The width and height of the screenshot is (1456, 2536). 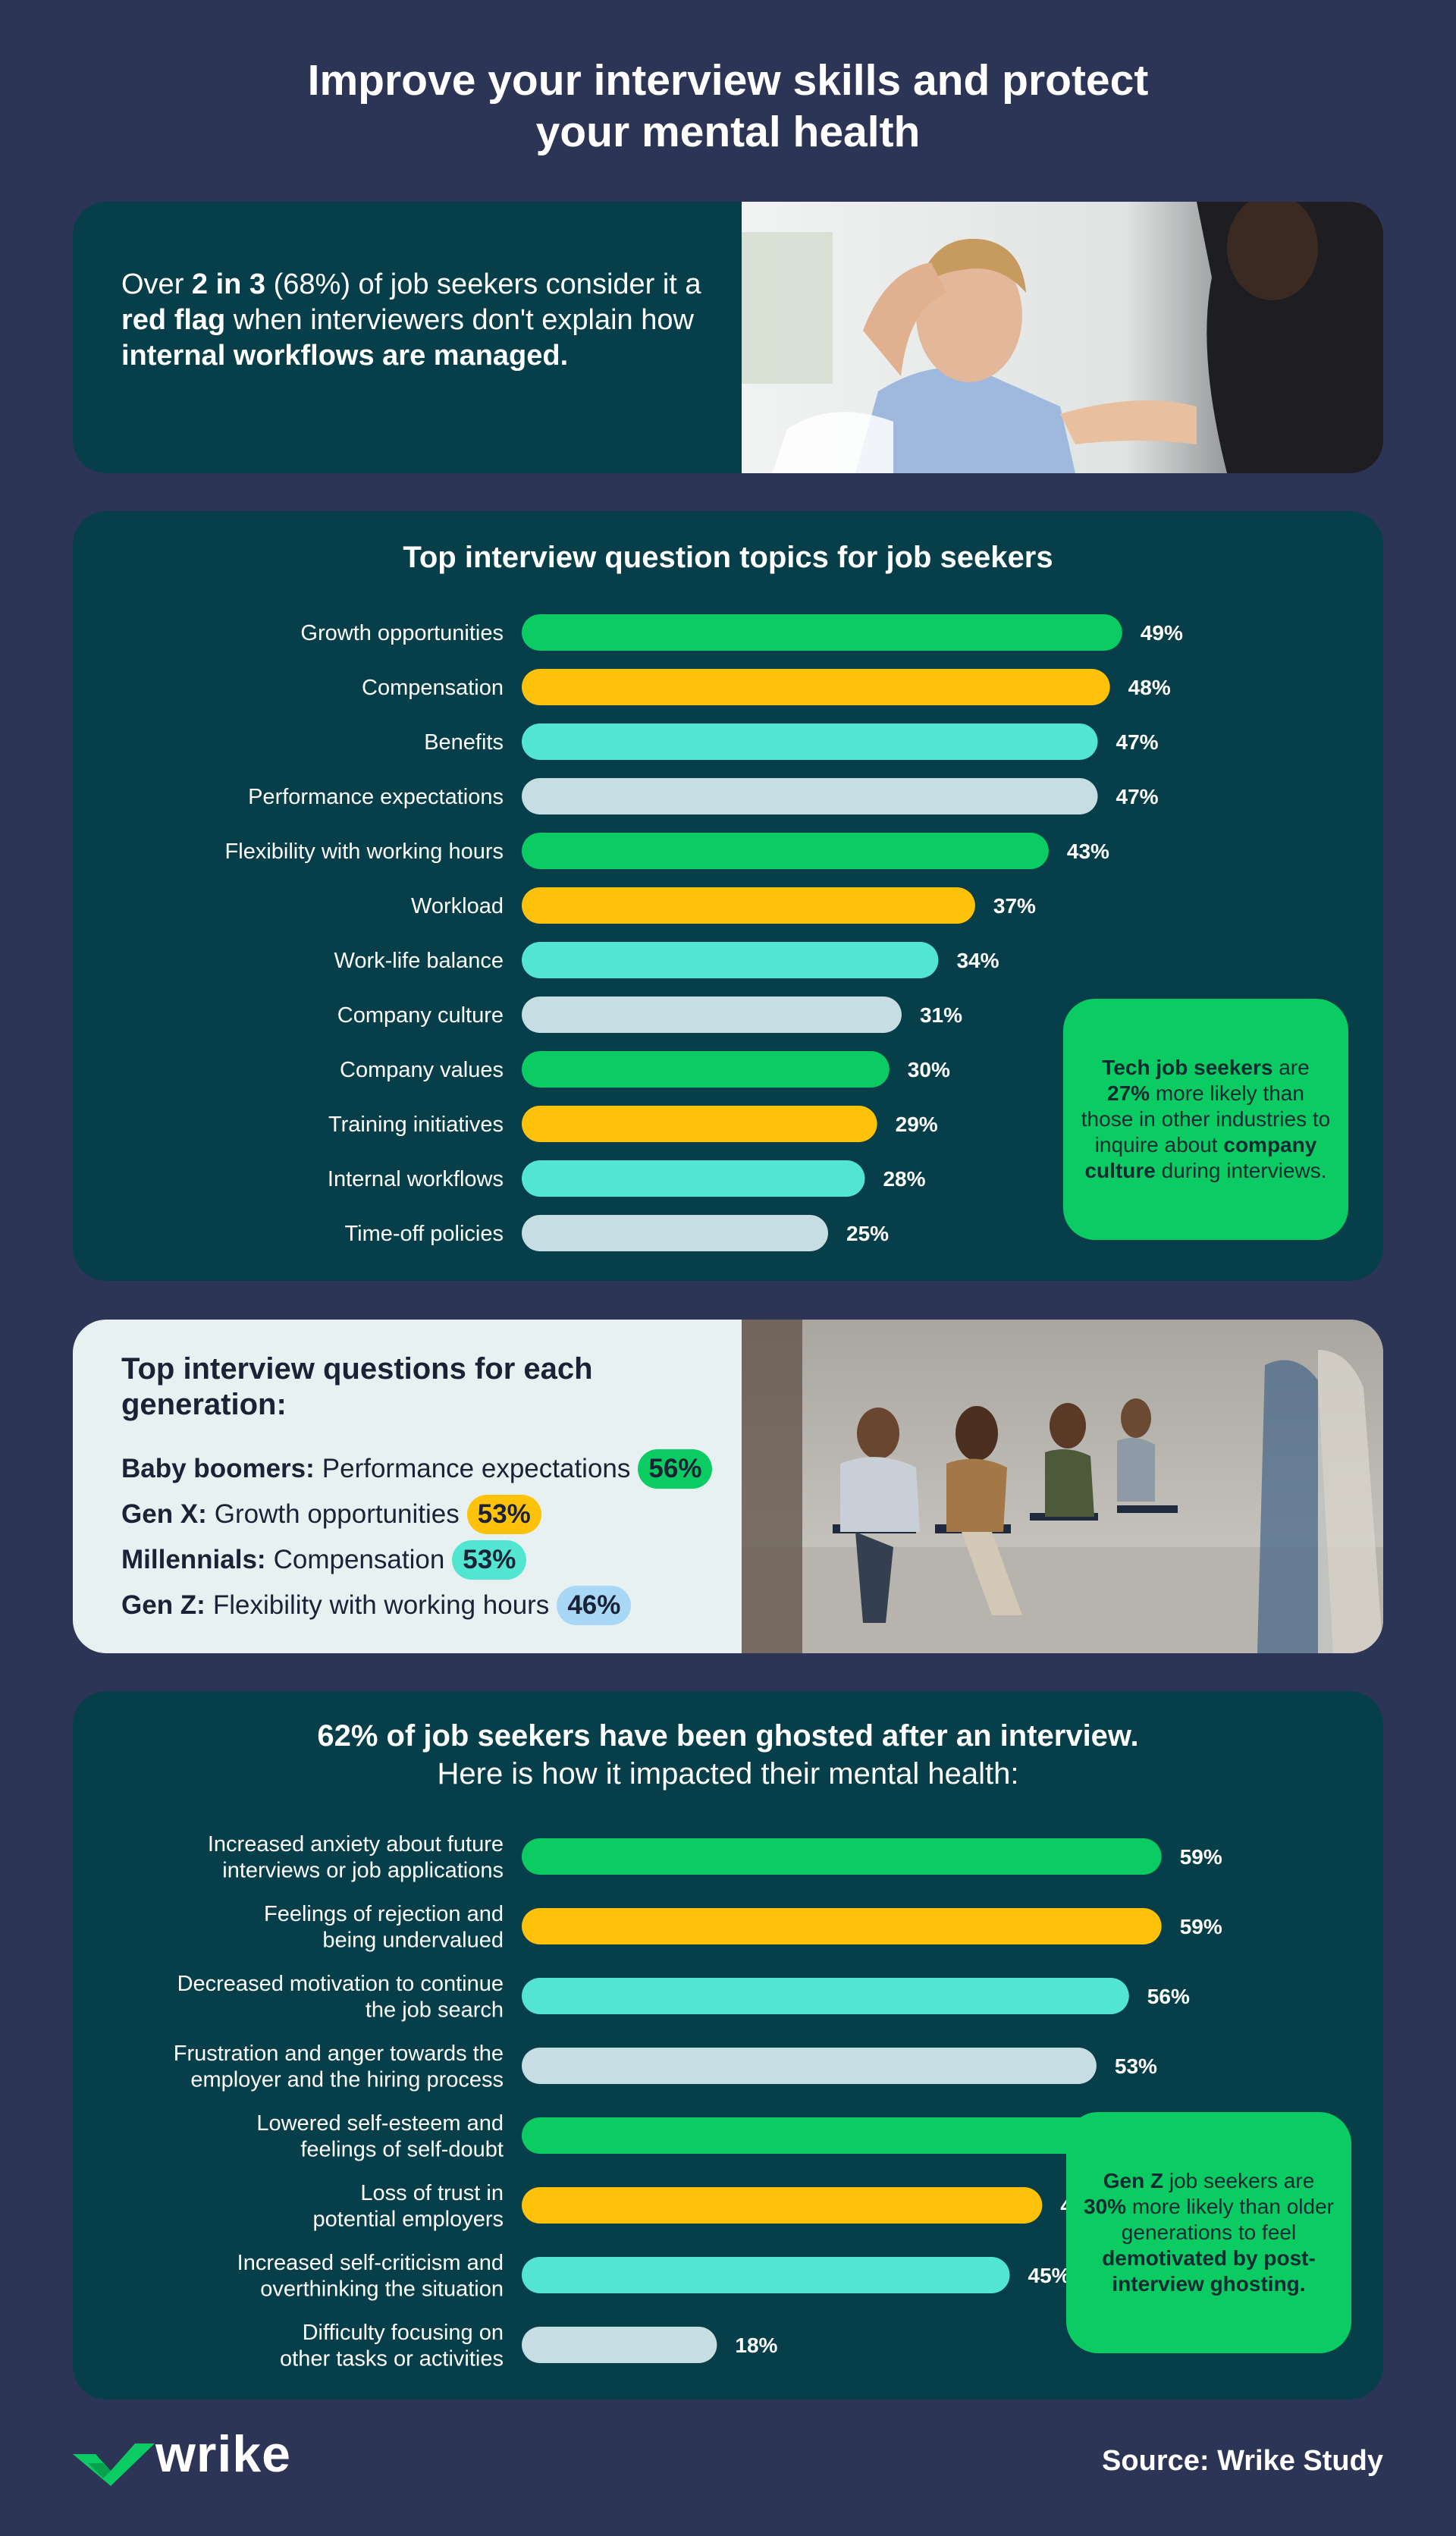 I want to click on callout-text: are, so click(x=1291, y=1068).